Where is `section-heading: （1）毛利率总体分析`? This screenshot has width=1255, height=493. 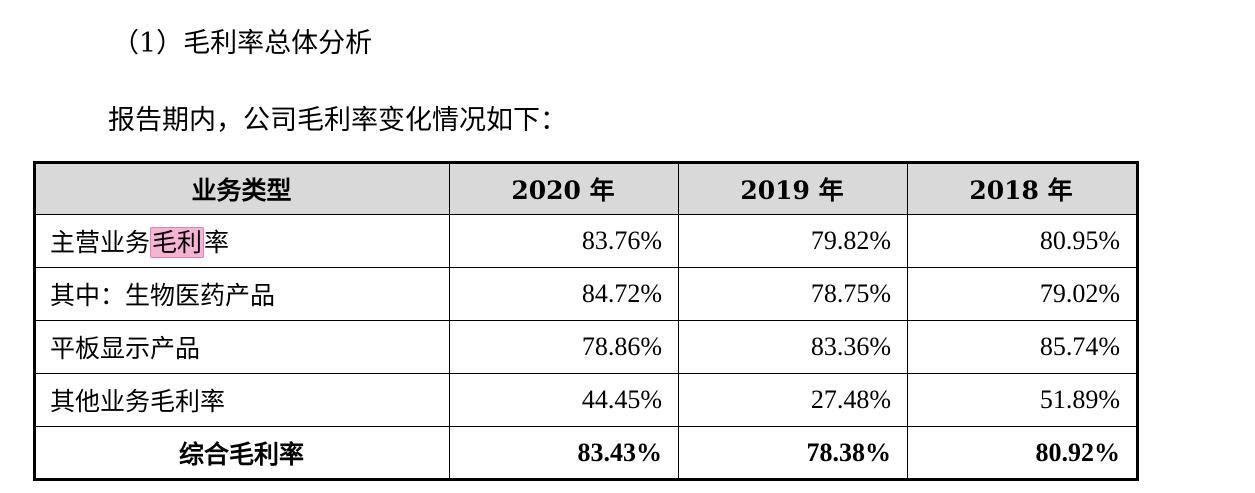
section-heading: （1）毛利率总体分析 is located at coordinates (242, 43).